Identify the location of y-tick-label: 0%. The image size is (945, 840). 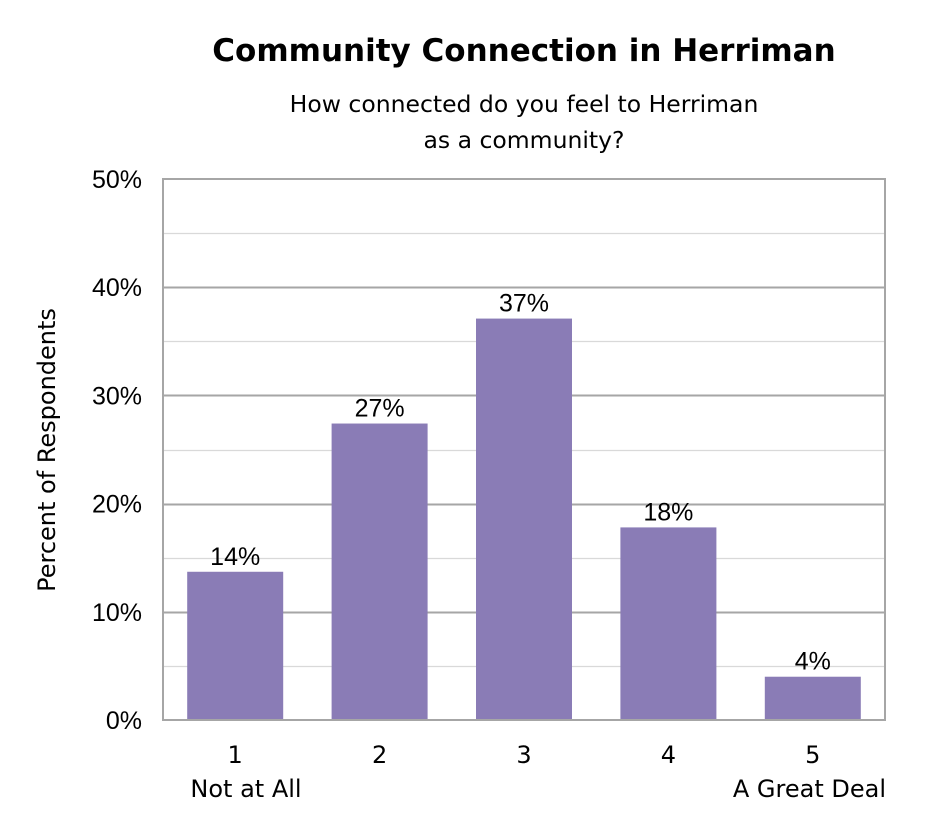
(124, 721).